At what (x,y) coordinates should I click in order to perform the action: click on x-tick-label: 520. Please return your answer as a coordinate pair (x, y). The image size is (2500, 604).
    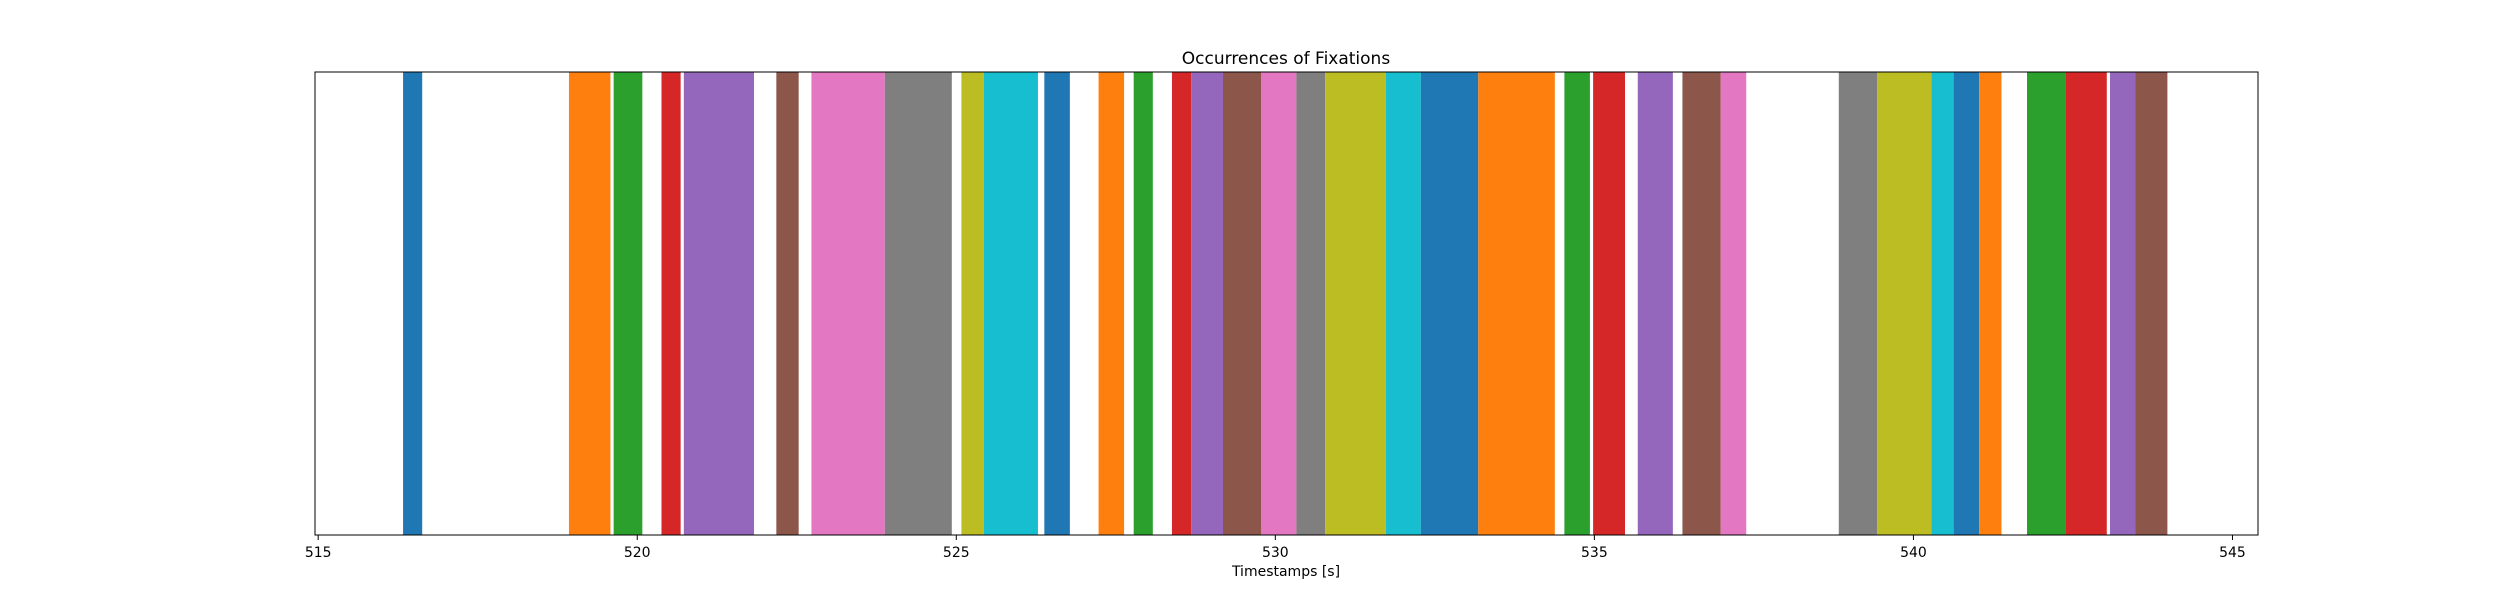
    Looking at the image, I should click on (637, 553).